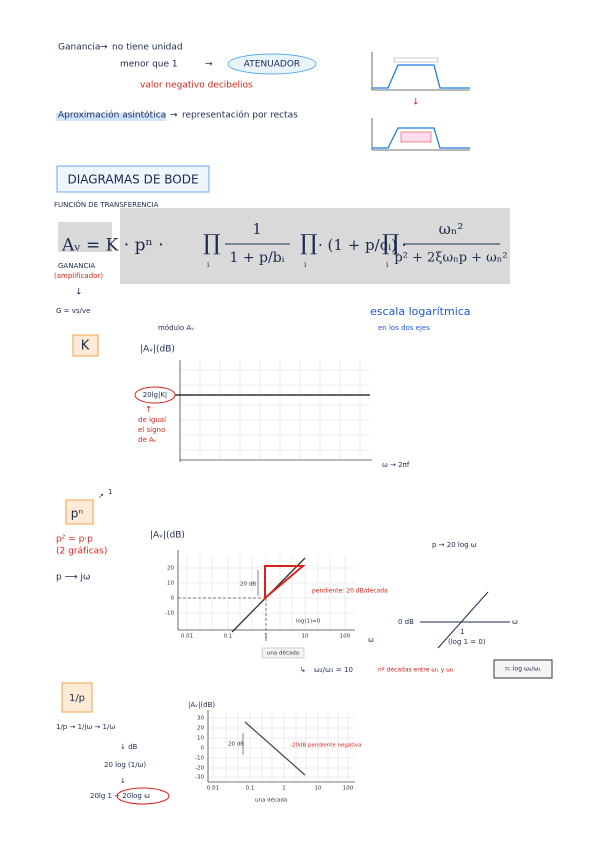 The image size is (599, 848). What do you see at coordinates (467, 642) in the screenshot?
I see `sketch-label: (log 1 = 0)` at bounding box center [467, 642].